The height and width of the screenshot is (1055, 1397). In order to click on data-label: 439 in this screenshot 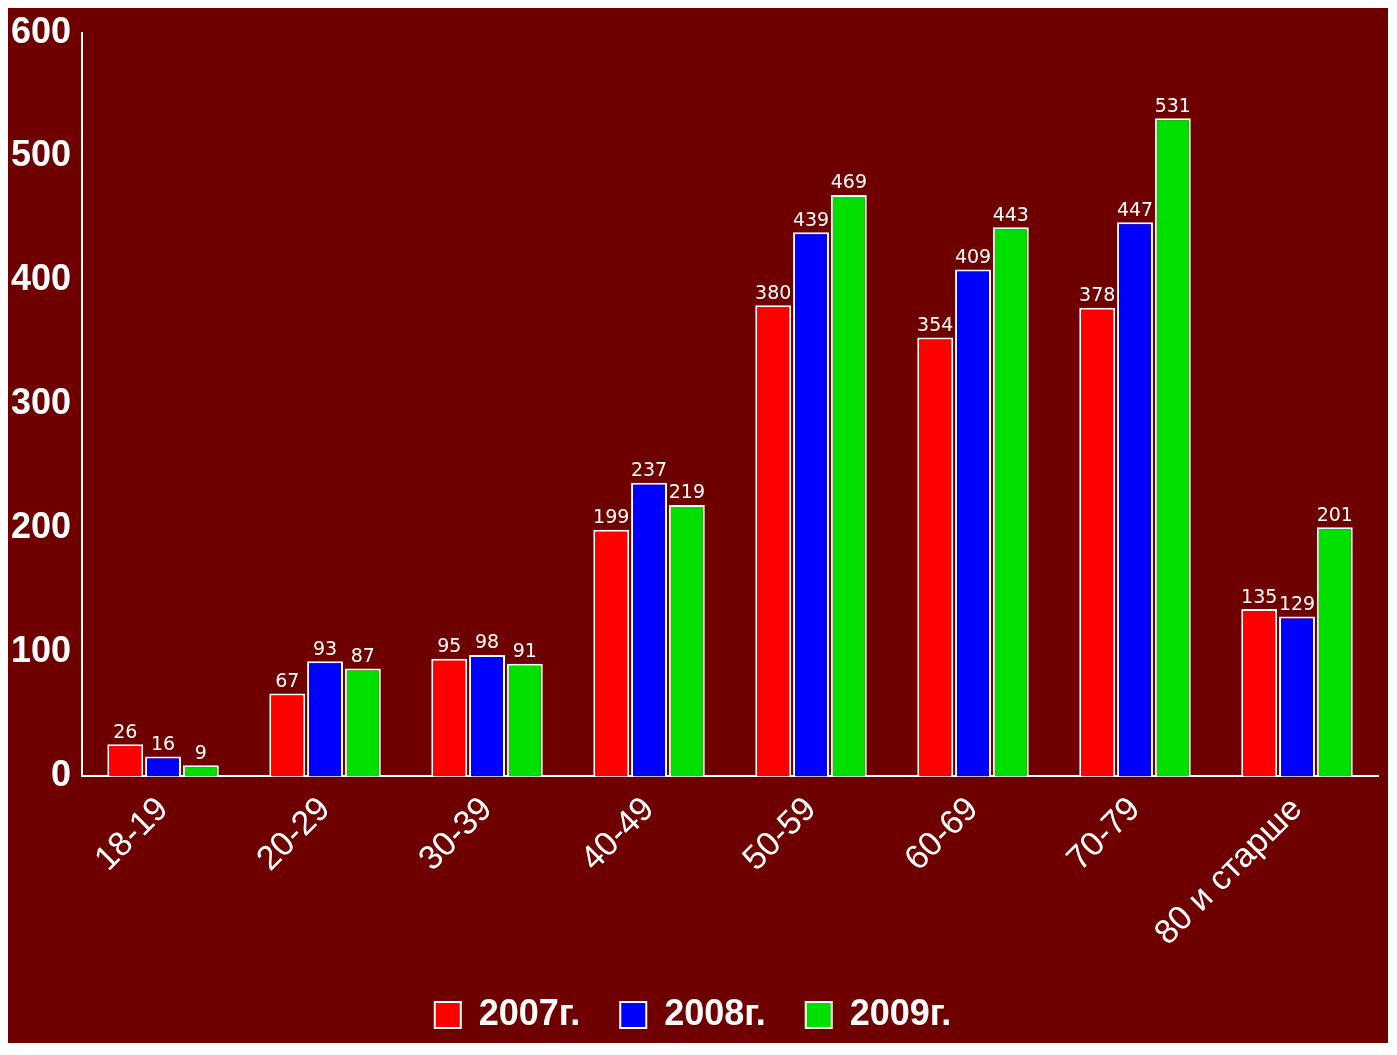, I will do `click(811, 218)`.